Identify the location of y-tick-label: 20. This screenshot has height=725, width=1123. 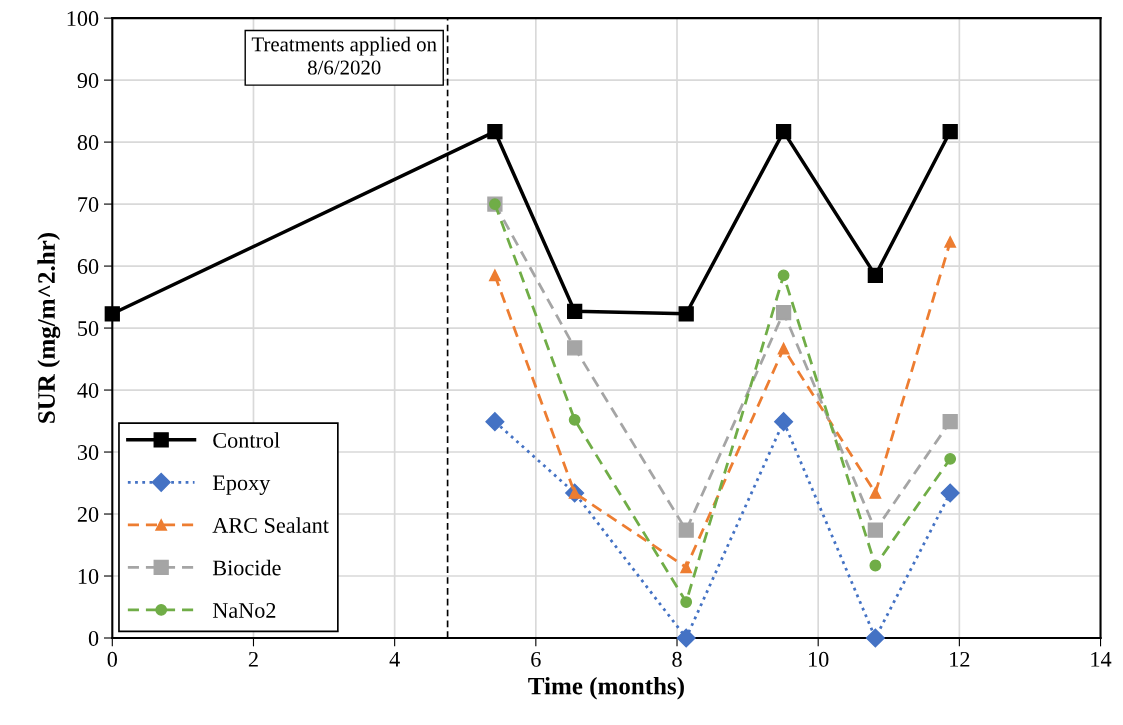
(88, 514).